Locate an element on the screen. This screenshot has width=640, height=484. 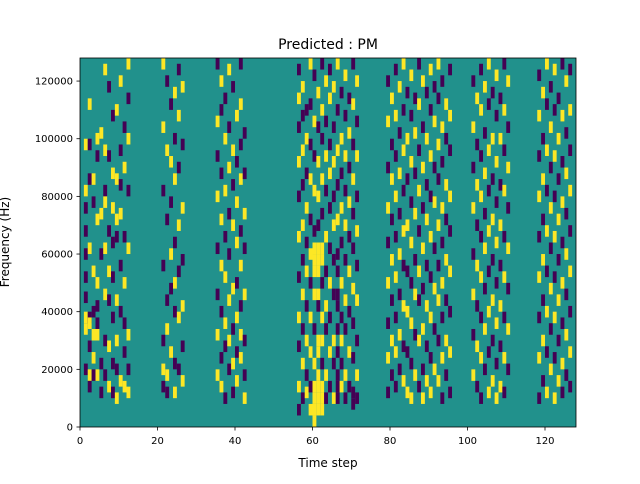
y-tick-label: 0 is located at coordinates (70, 428).